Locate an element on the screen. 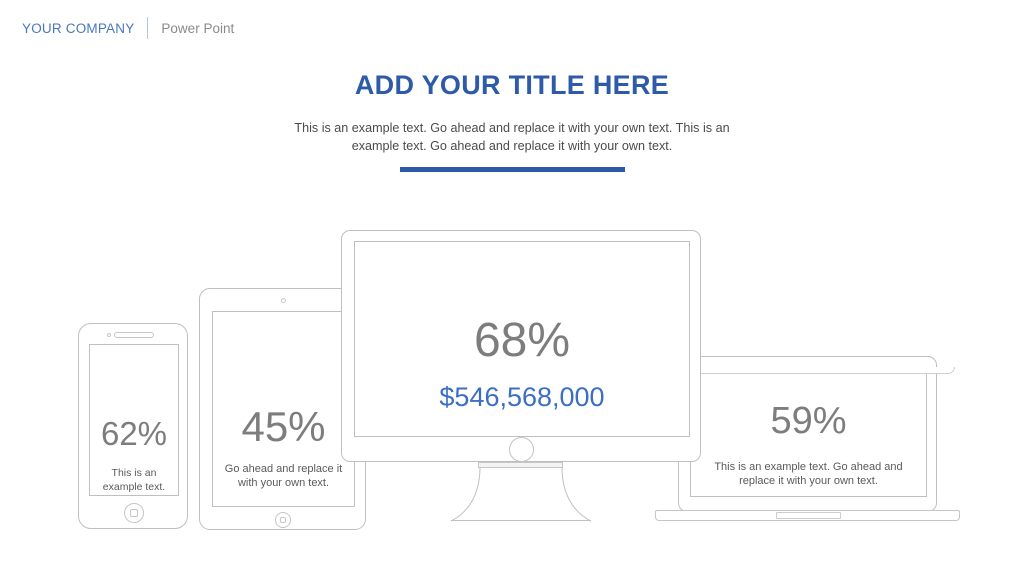  monitor-bezel: 68% $546,568,000 is located at coordinates (521, 346).